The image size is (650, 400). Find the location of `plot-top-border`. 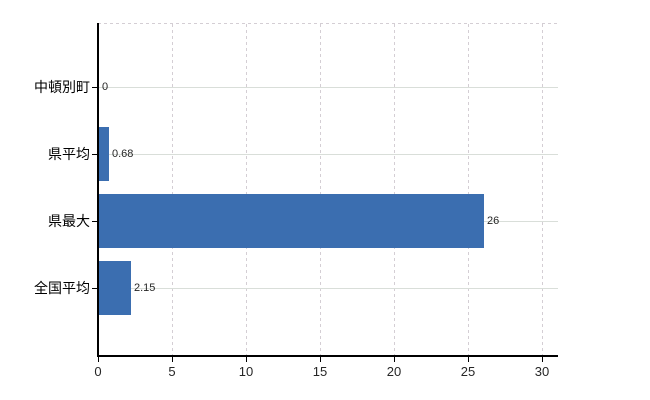

plot-top-border is located at coordinates (328, 23).